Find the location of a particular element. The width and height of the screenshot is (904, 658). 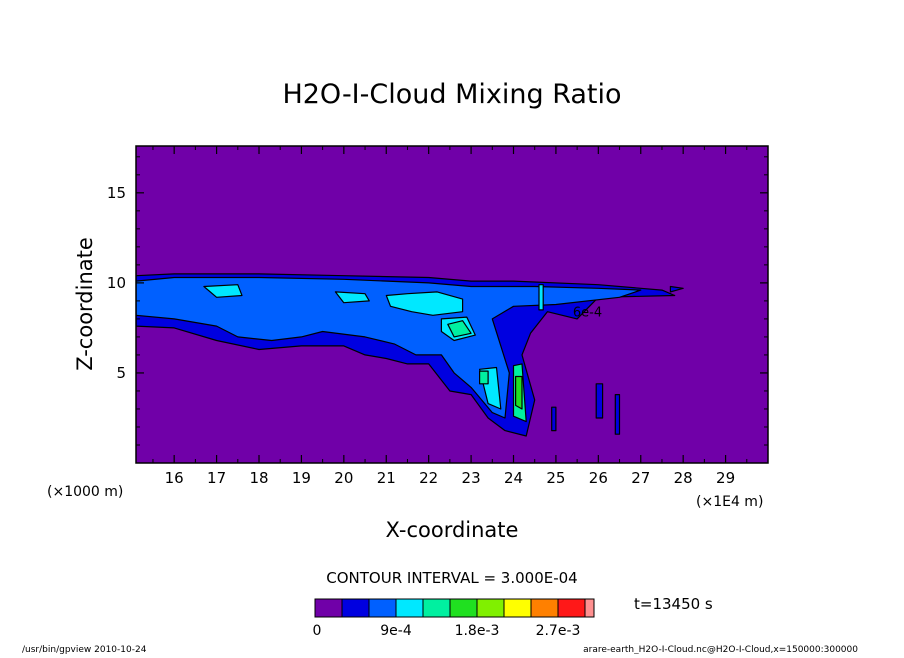

x-tick-label: 28 is located at coordinates (683, 478).